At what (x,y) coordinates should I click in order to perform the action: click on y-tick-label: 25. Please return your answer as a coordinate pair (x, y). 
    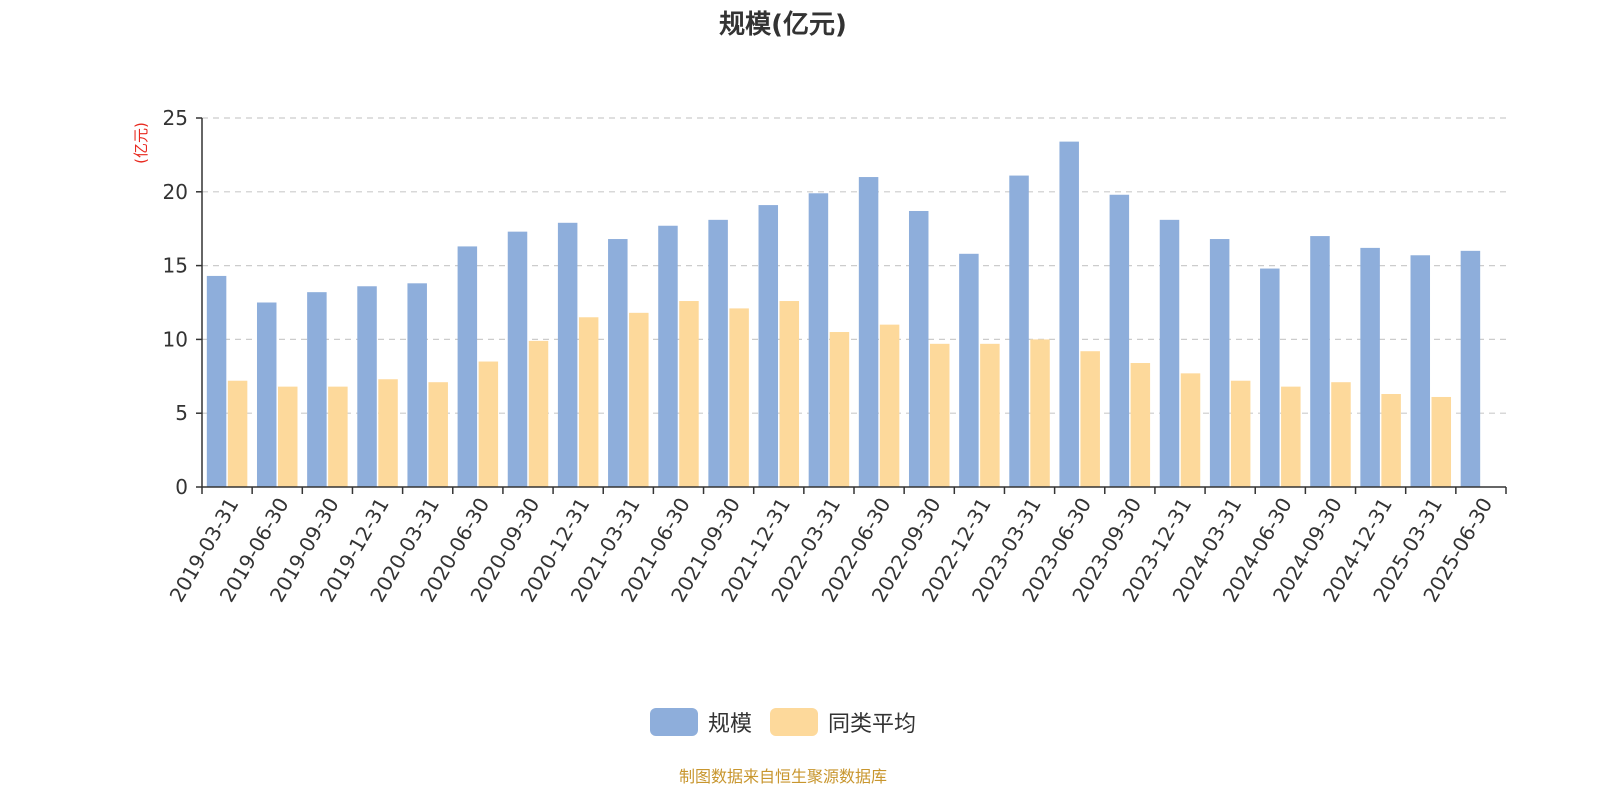
    Looking at the image, I should click on (175, 118).